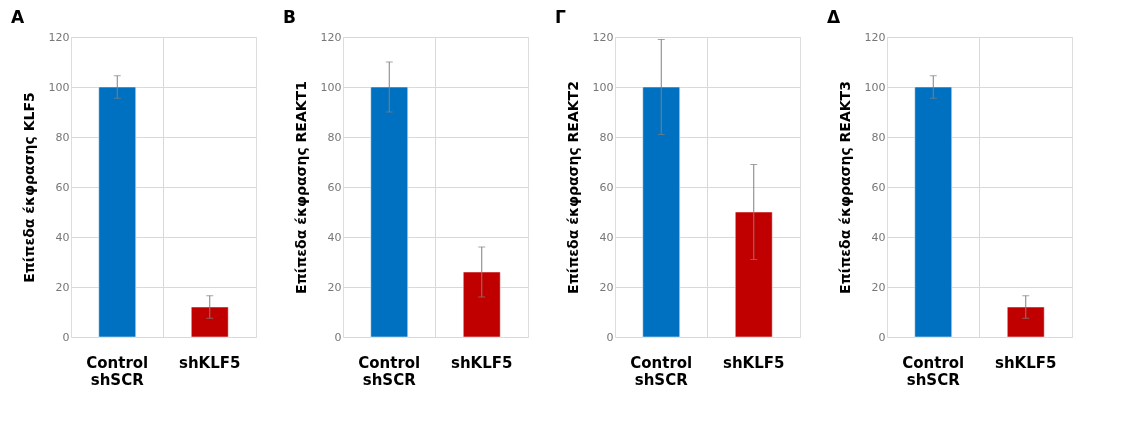 Image resolution: width=1123 pixels, height=421 pixels. What do you see at coordinates (300, 187) in the screenshot?
I see `y-axis-title: Επίπεδα έκφρασης REAKT1` at bounding box center [300, 187].